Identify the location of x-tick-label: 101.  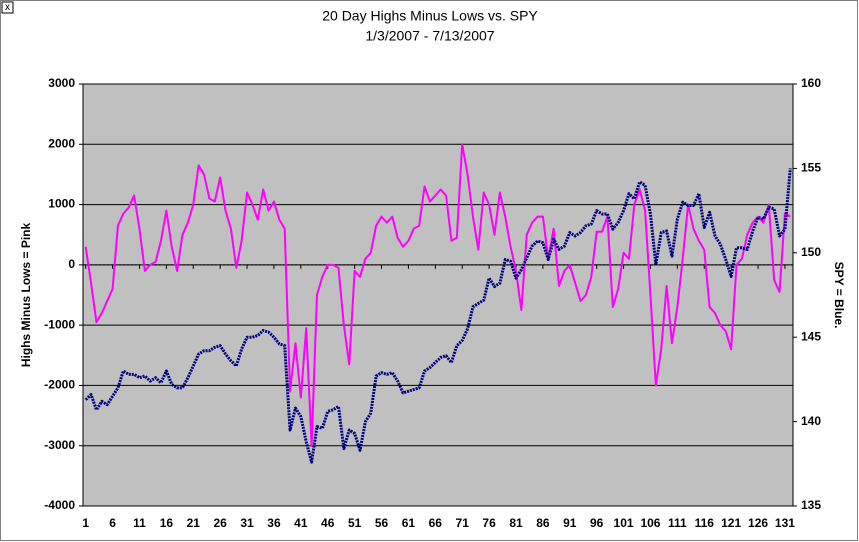
(624, 523).